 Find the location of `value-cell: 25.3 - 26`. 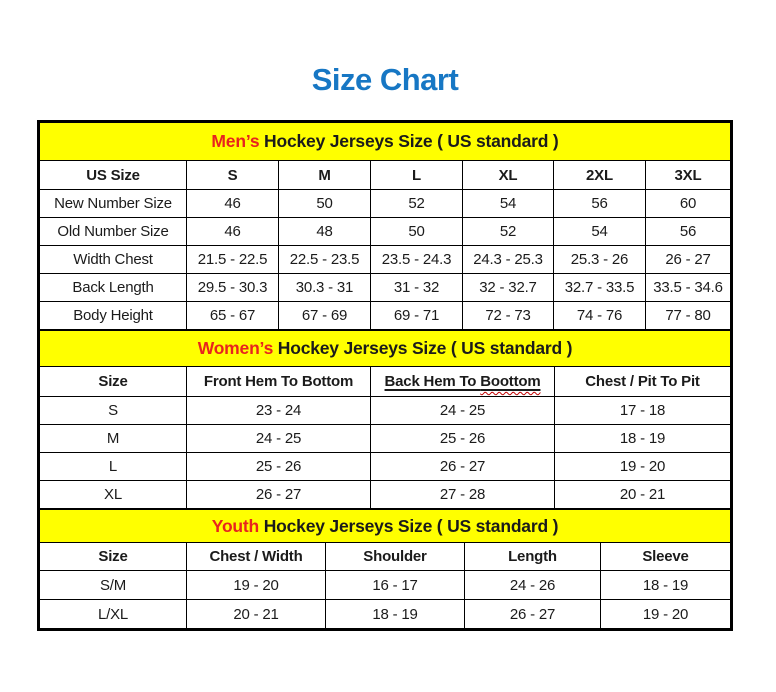

value-cell: 25.3 - 26 is located at coordinates (599, 259).